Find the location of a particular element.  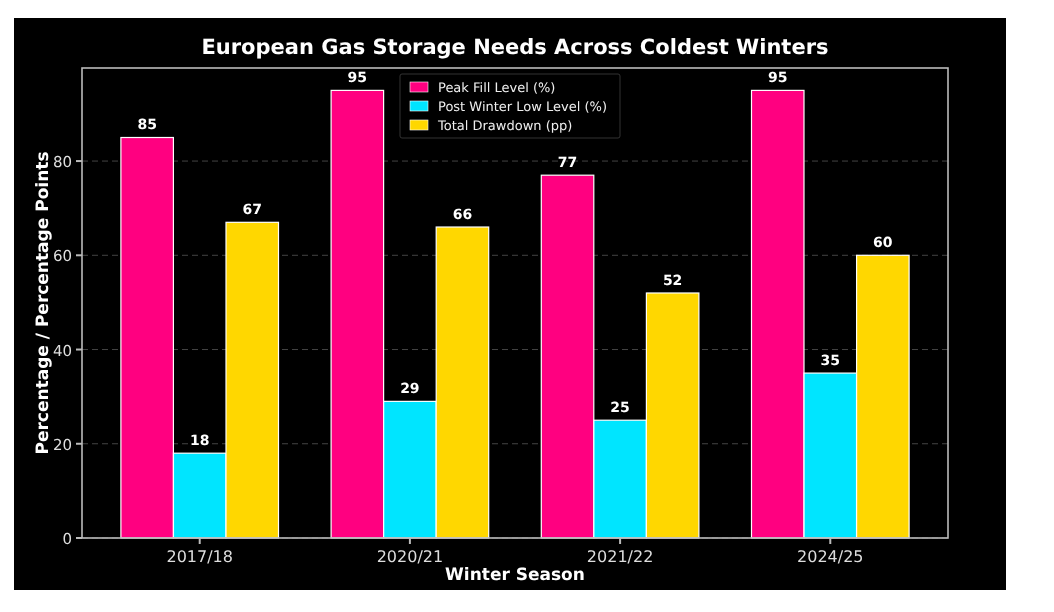

x-tick-label: 2020/21 is located at coordinates (410, 557).